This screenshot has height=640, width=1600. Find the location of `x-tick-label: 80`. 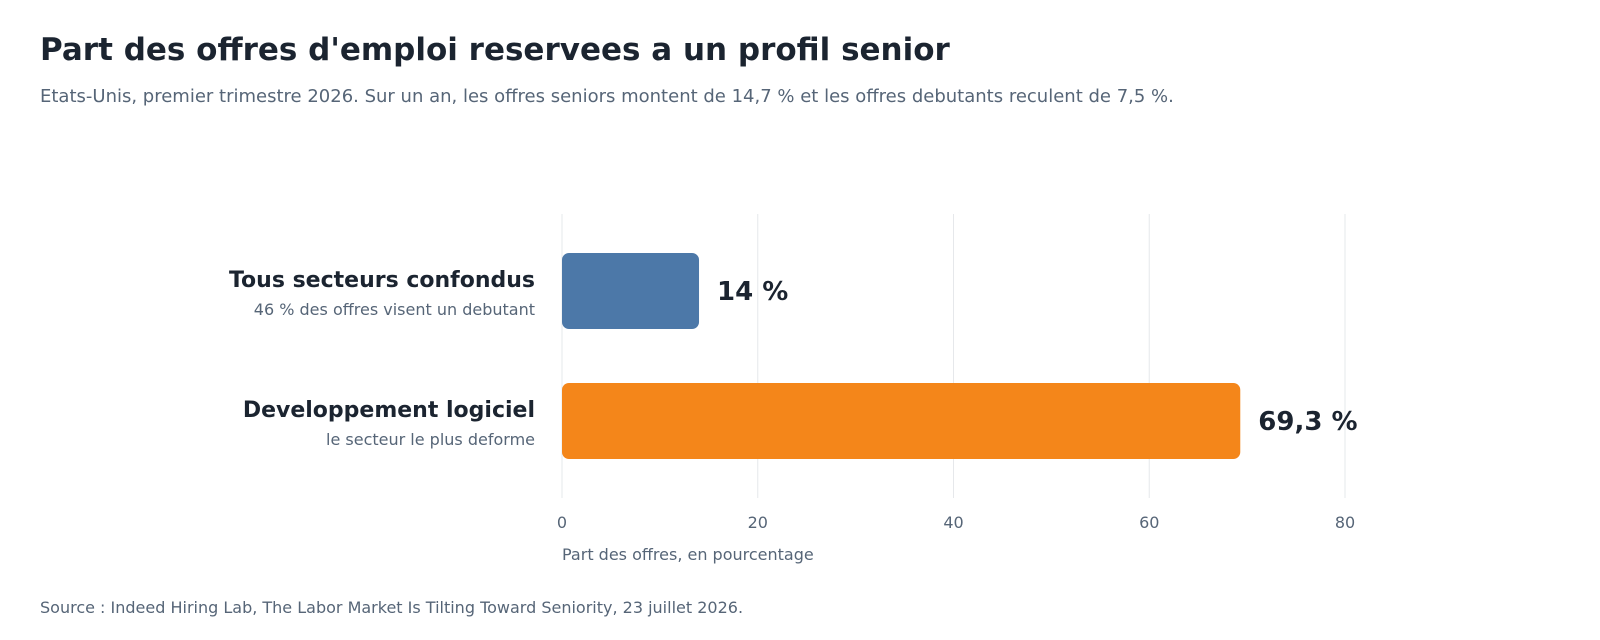

x-tick-label: 80 is located at coordinates (1345, 522).